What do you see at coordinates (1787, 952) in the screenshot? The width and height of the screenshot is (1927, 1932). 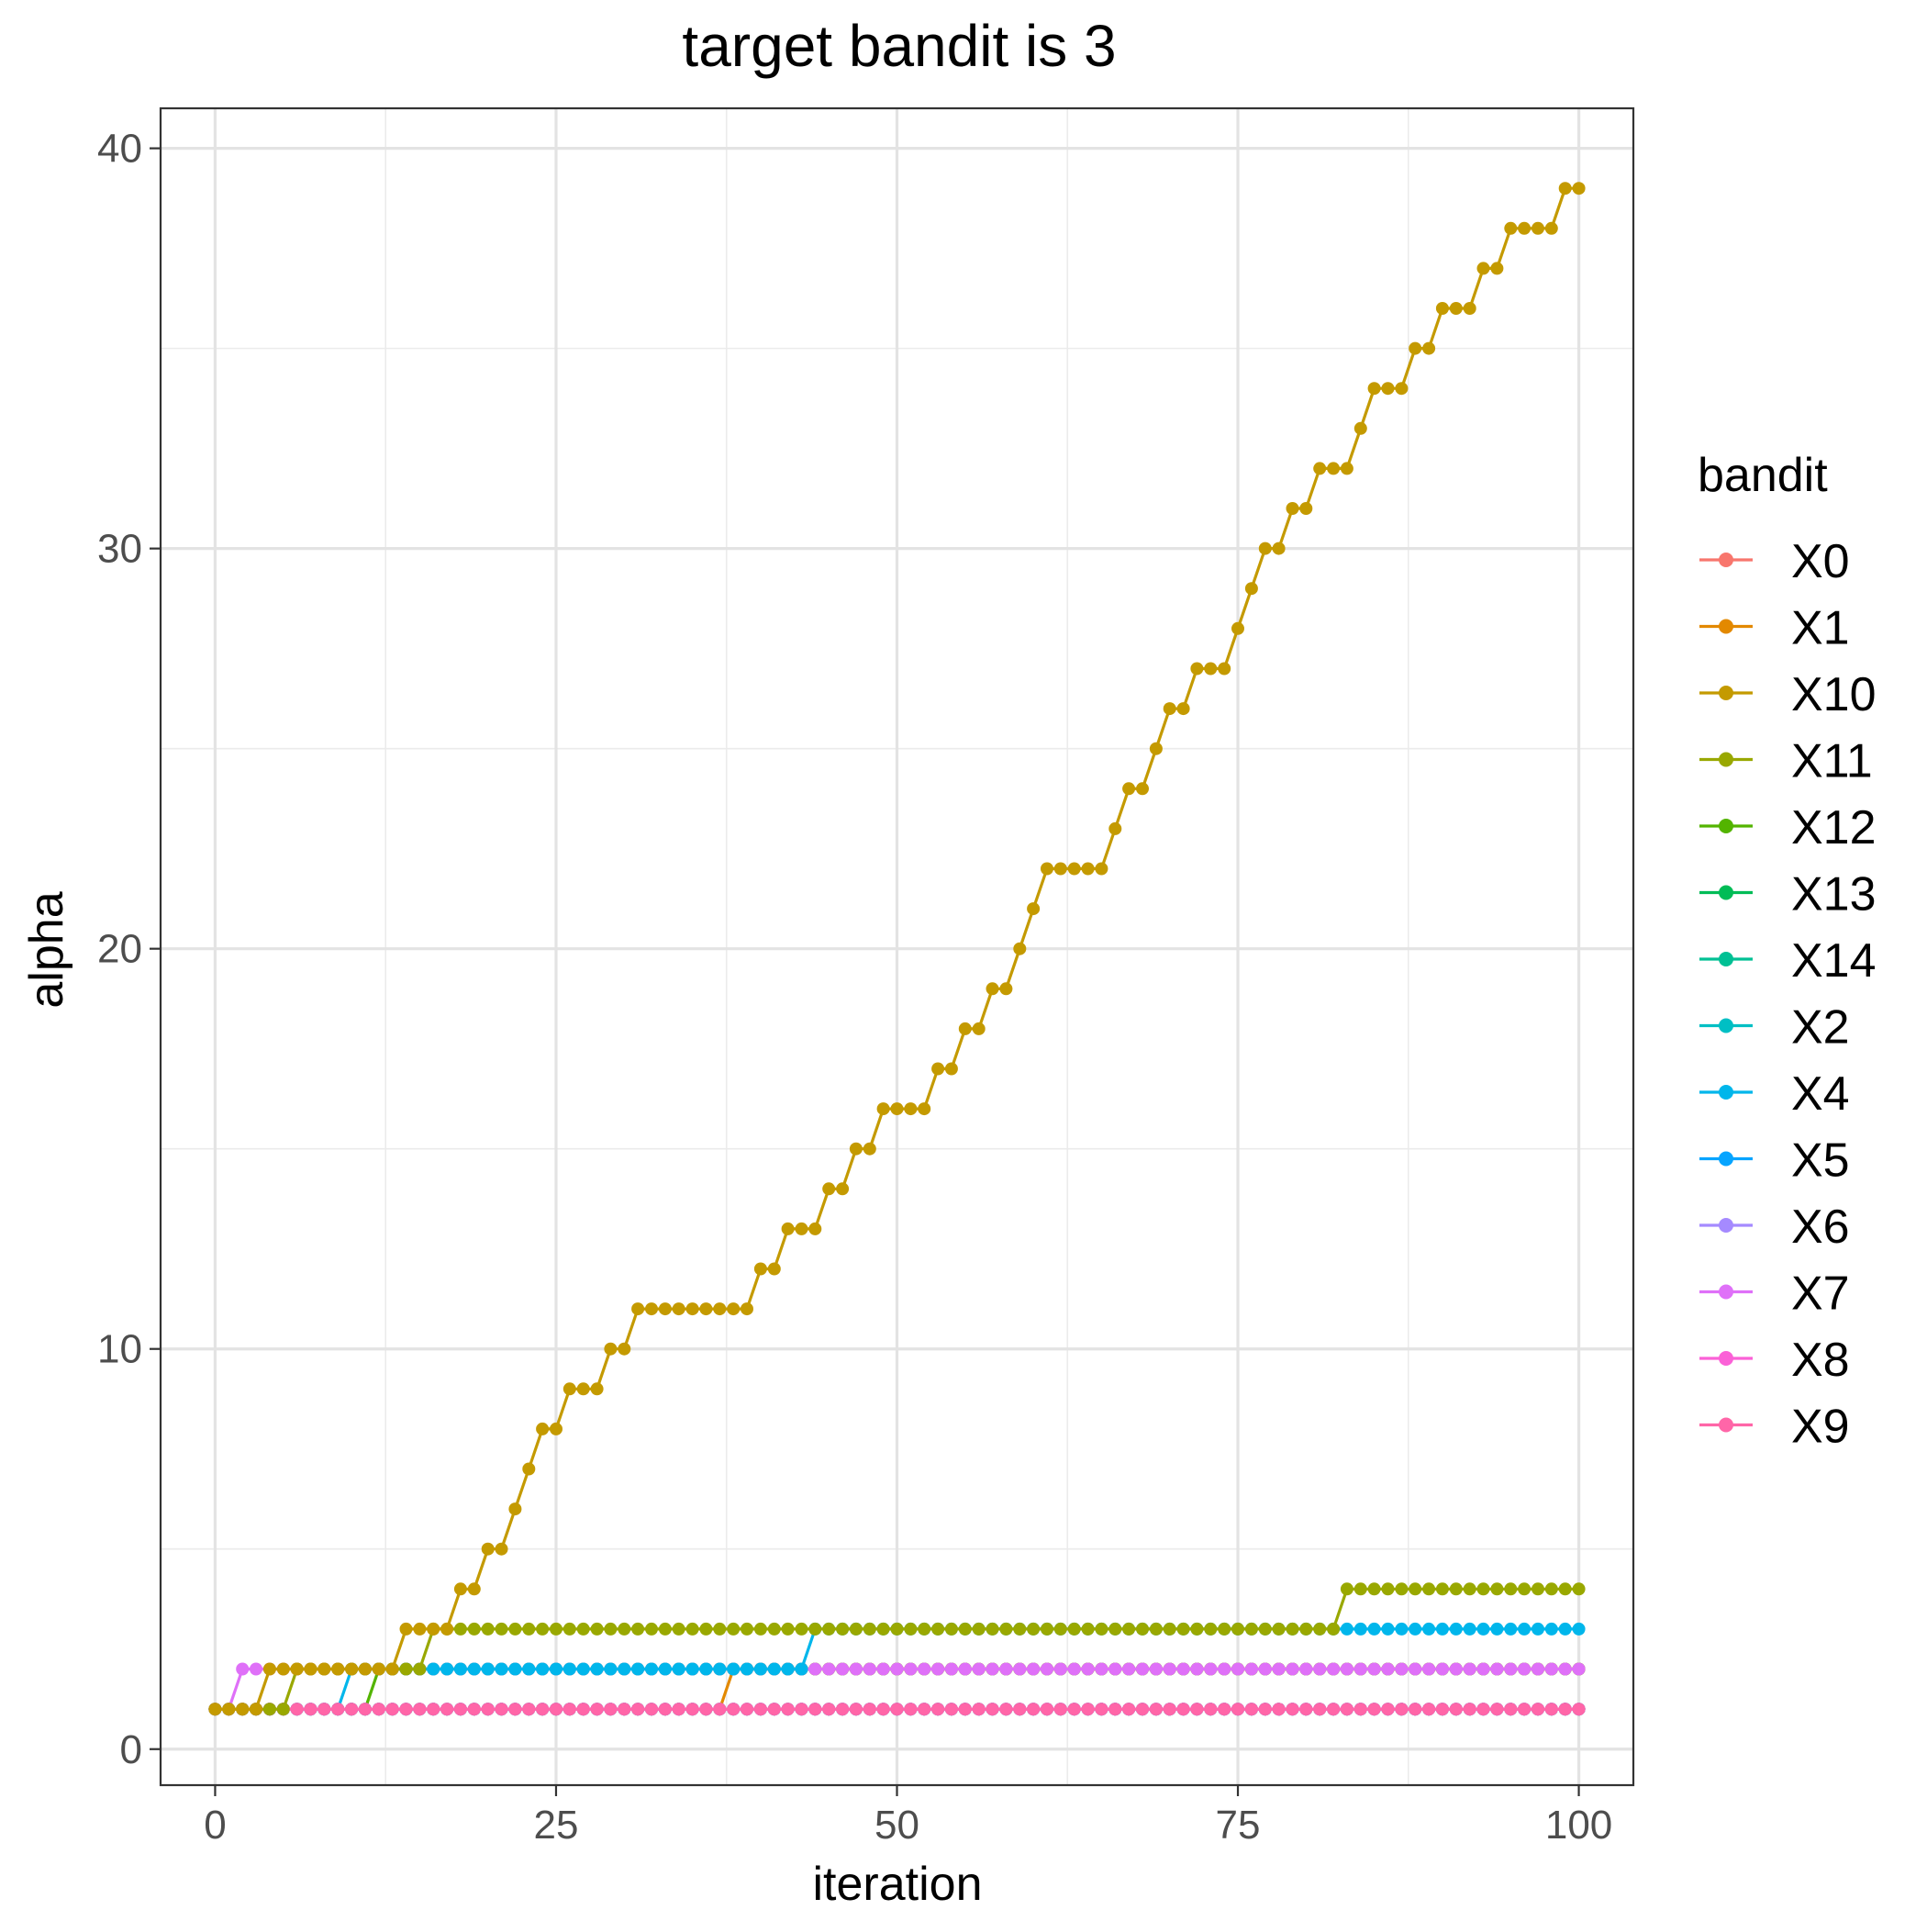 I see `legend: bandit X0 X1 X10 X11 X12 X13 X14 X2 X4 X5 X6 X7 X8 X9` at bounding box center [1787, 952].